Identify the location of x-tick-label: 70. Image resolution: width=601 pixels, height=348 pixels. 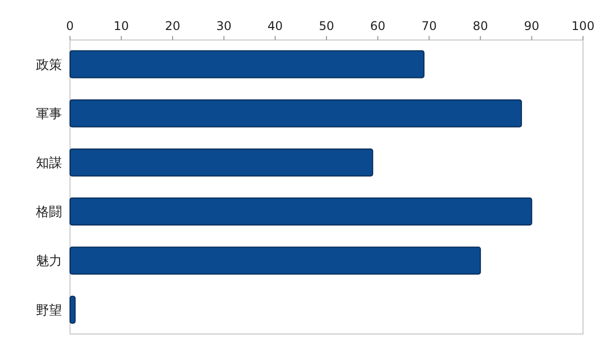
(429, 26).